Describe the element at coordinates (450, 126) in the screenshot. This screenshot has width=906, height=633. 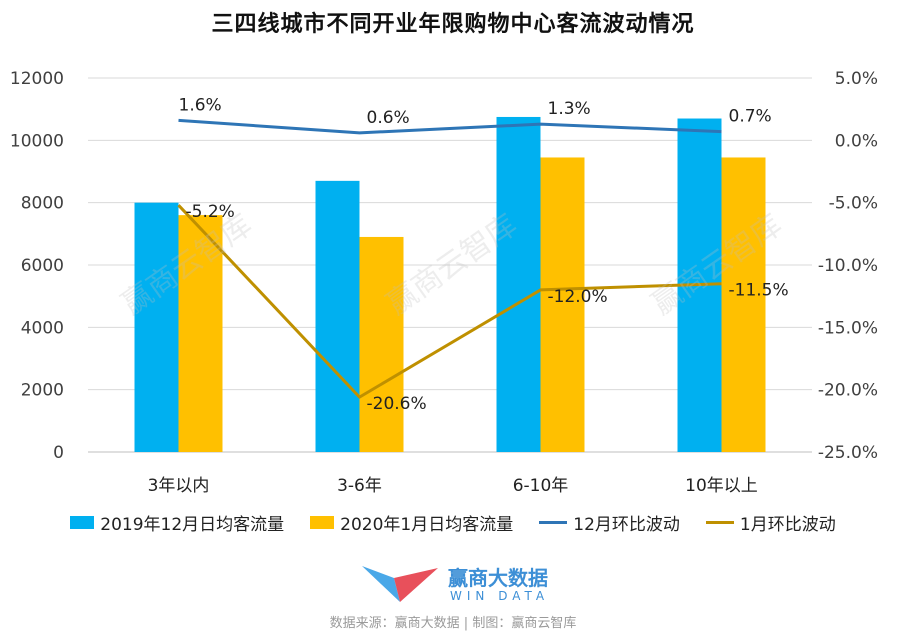
I see `line-dec-change` at that location.